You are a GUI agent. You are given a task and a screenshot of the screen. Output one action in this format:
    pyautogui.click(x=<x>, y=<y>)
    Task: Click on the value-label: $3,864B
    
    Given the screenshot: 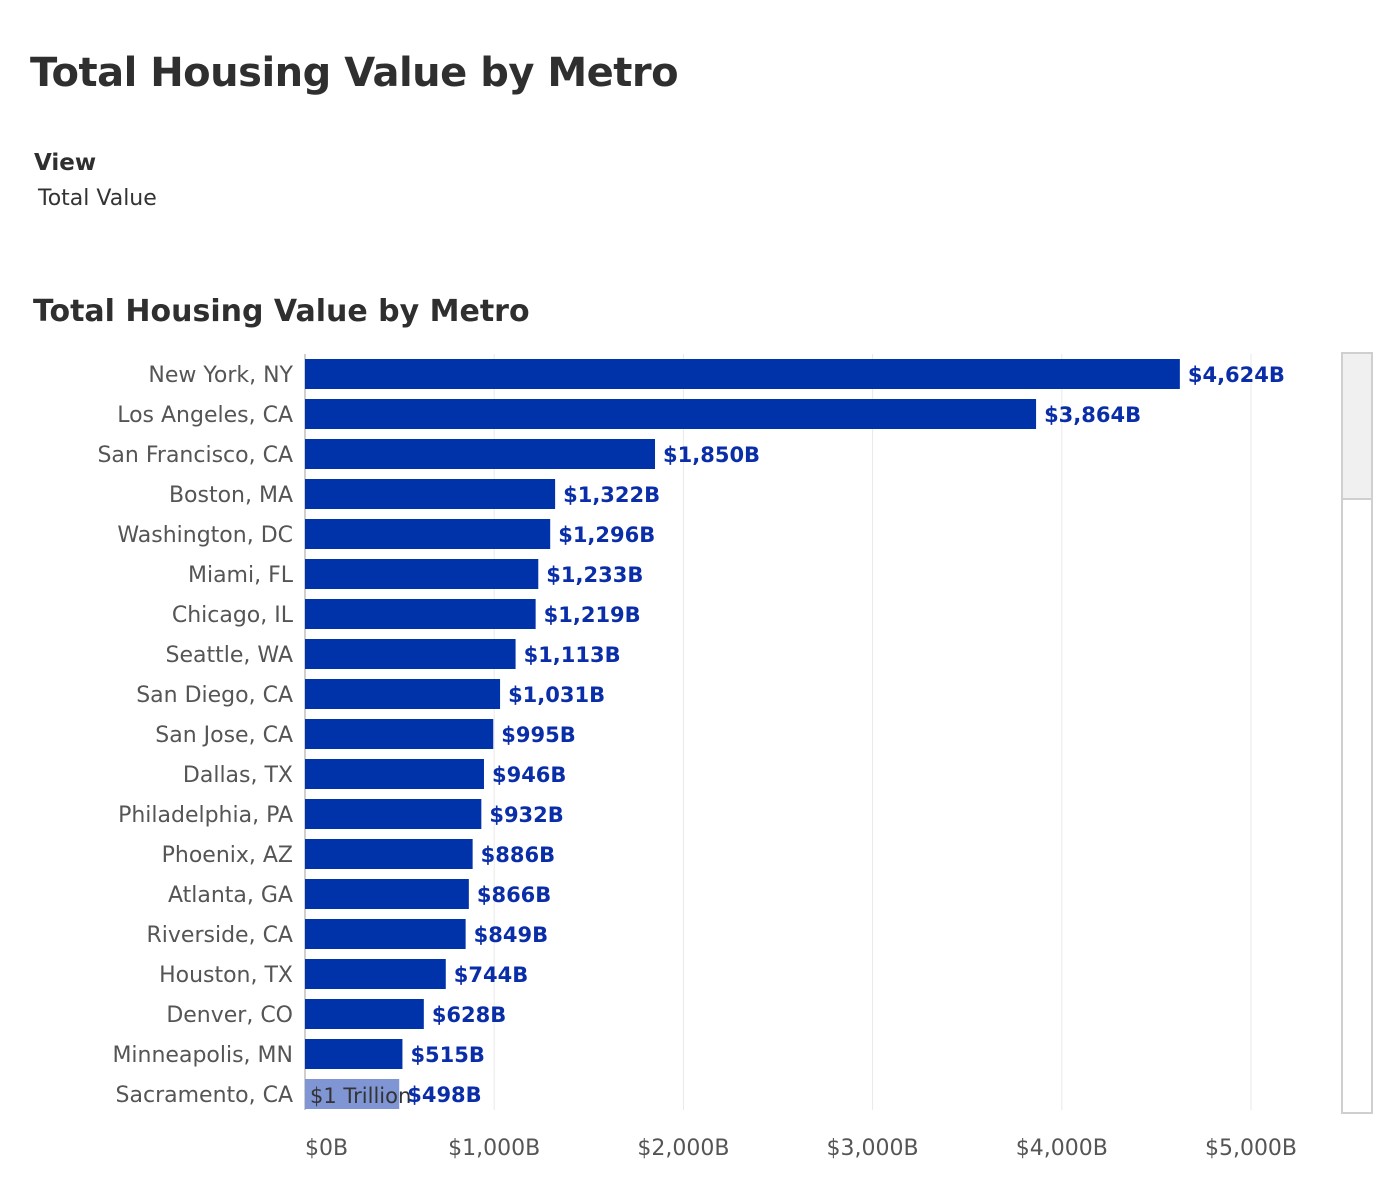 What is the action you would take?
    pyautogui.click(x=1092, y=415)
    